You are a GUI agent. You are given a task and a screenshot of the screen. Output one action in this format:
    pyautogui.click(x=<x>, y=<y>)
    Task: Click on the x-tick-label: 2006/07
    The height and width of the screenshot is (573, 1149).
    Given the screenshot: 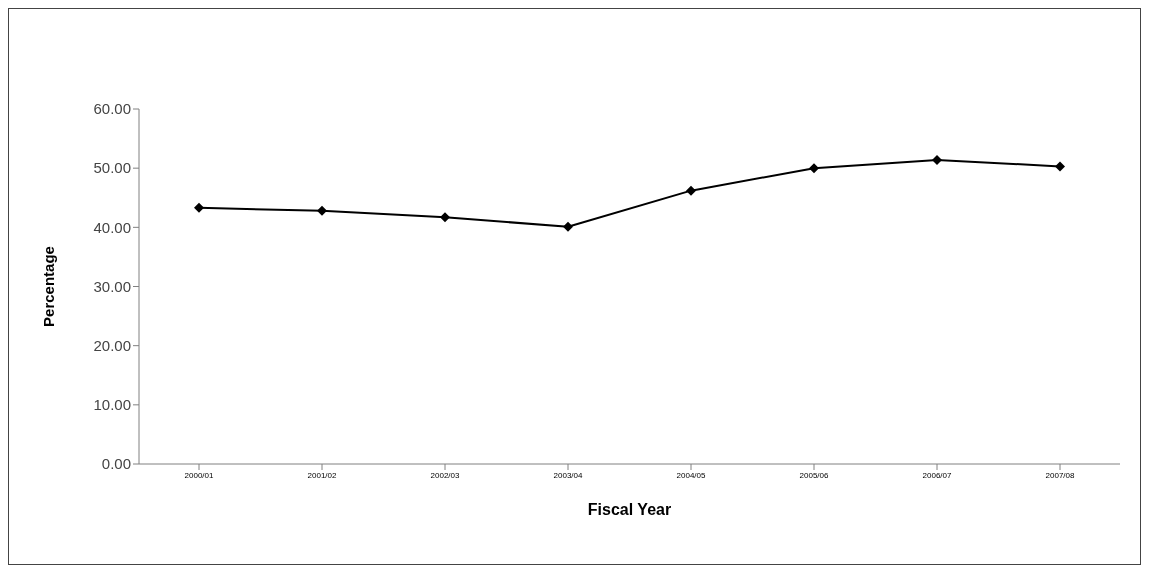 What is the action you would take?
    pyautogui.click(x=937, y=475)
    